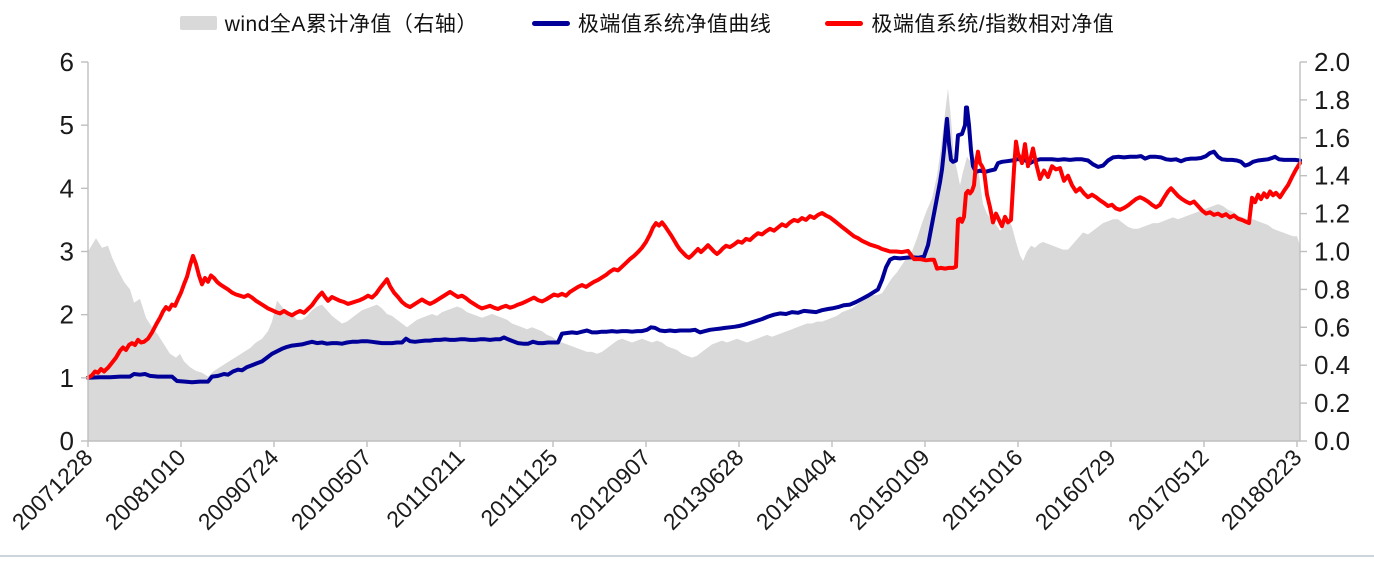  I want to click on axis-tick-label: 0.8, so click(1332, 289).